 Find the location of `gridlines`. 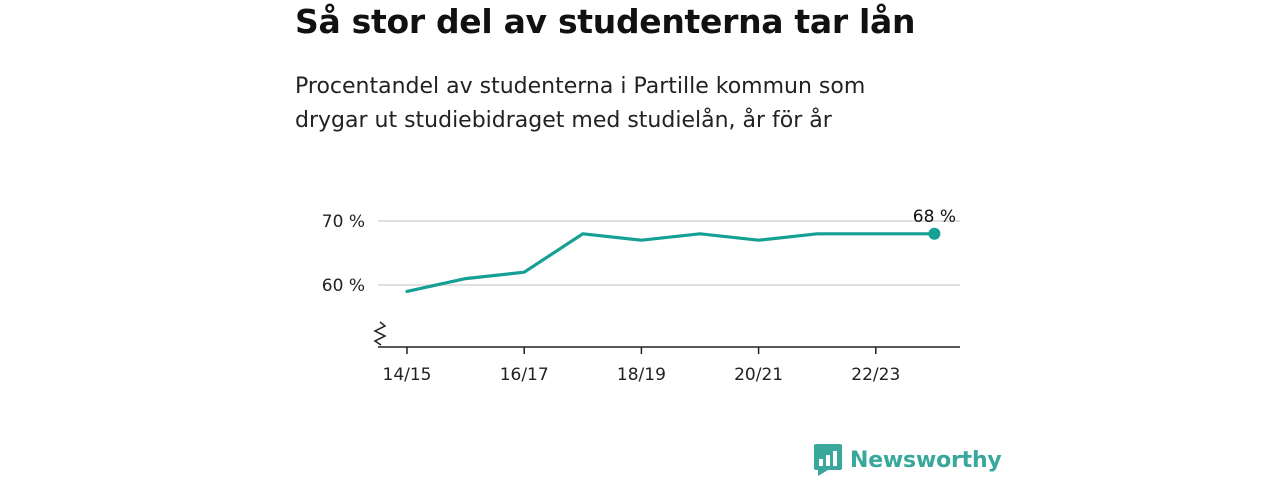

gridlines is located at coordinates (669, 253).